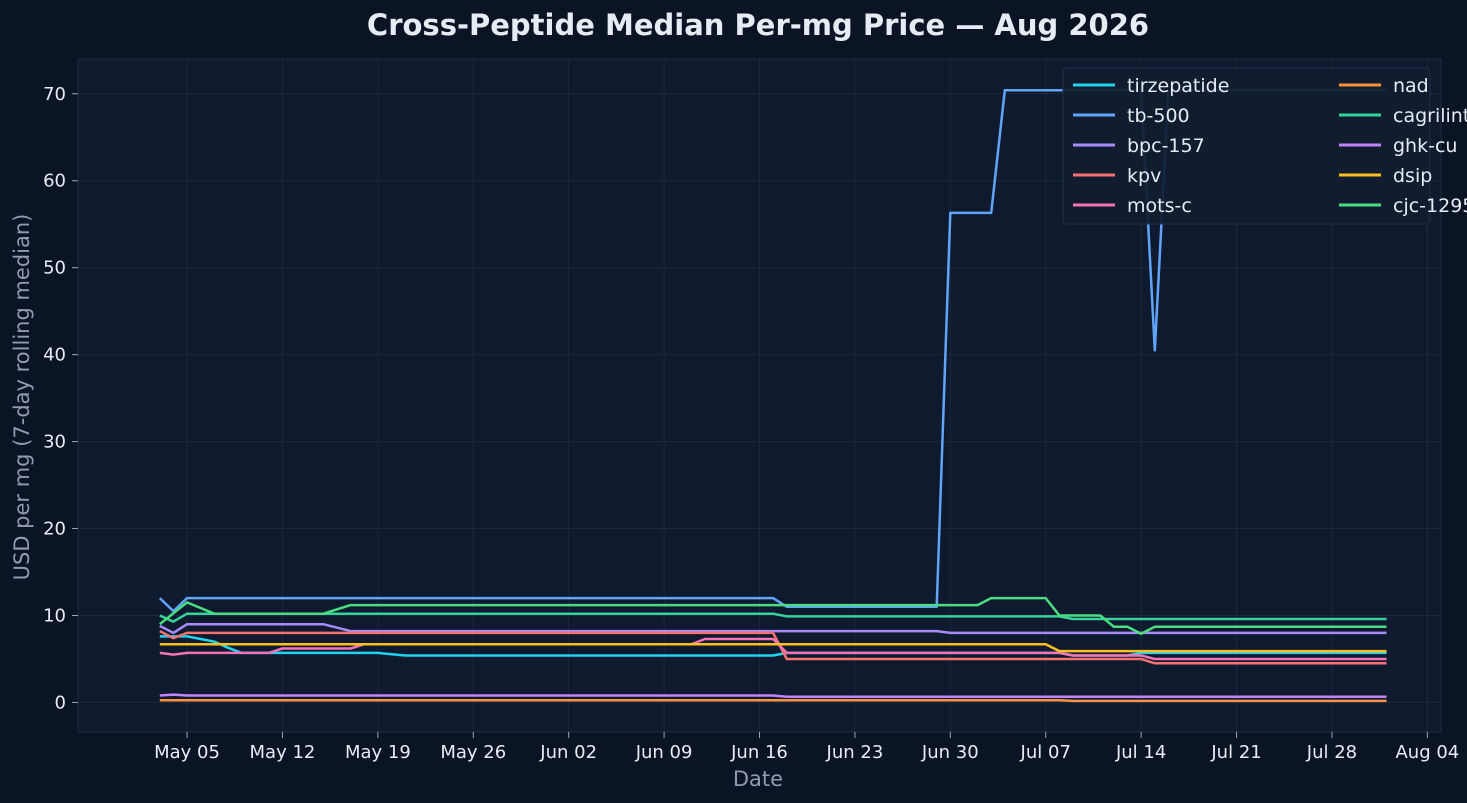  Describe the element at coordinates (758, 779) in the screenshot. I see `x-axis-label: Date` at that location.